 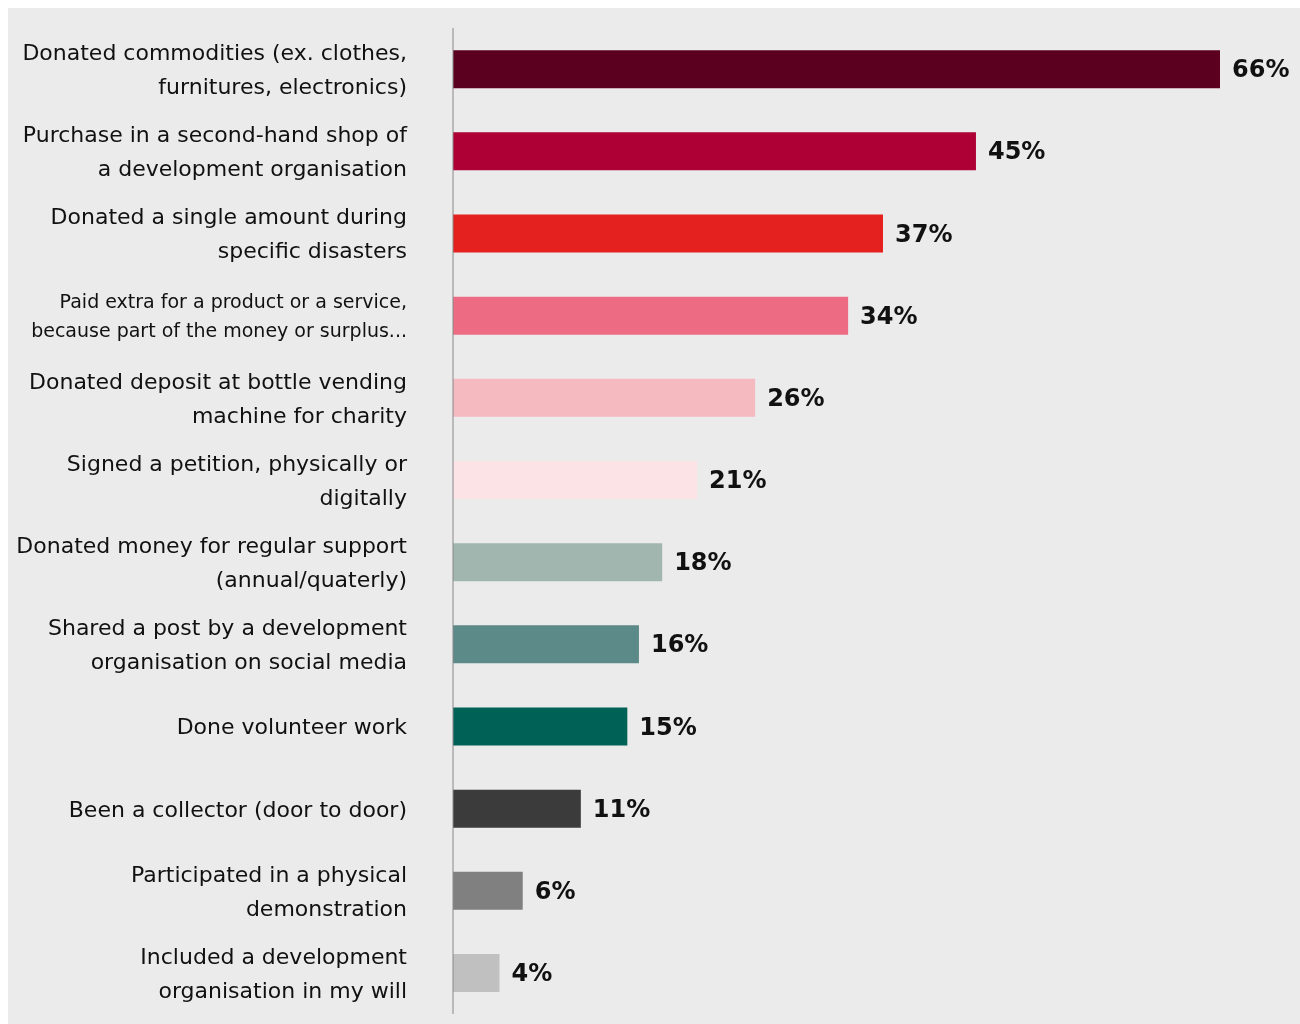 What do you see at coordinates (532, 973) in the screenshot?
I see `data-label: 4%` at bounding box center [532, 973].